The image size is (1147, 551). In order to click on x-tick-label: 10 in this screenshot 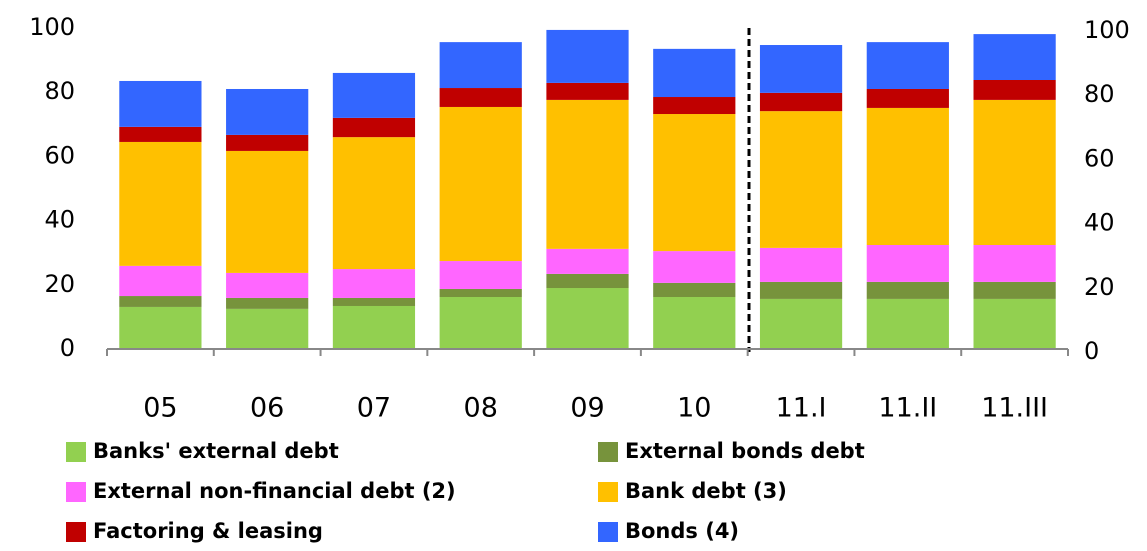, I will do `click(694, 408)`.